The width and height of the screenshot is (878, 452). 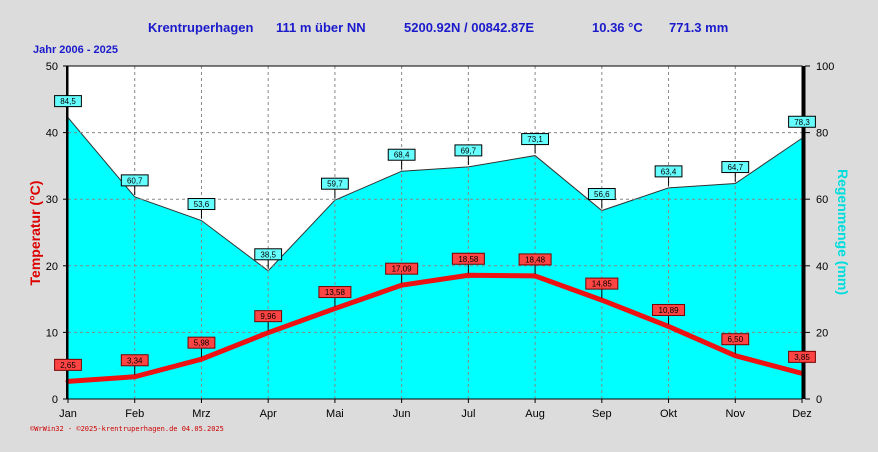 What do you see at coordinates (668, 414) in the screenshot?
I see `x-axis-tick-label: Okt` at bounding box center [668, 414].